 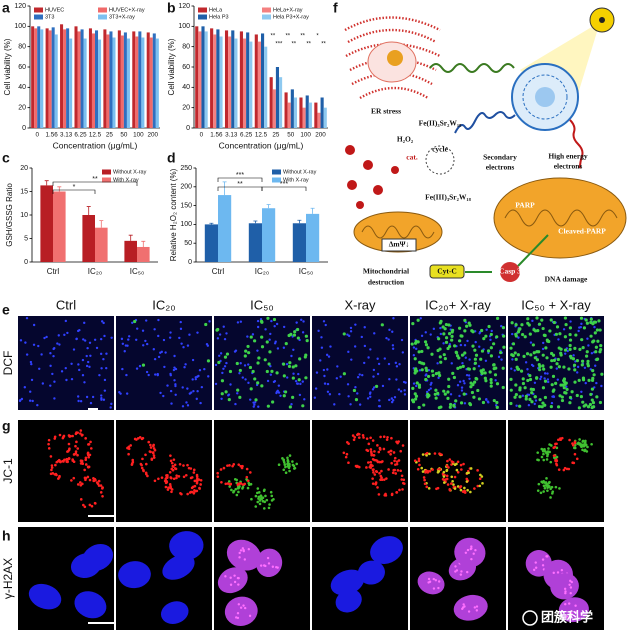 What do you see at coordinates (6, 310) in the screenshot?
I see `panel-label: e` at bounding box center [6, 310].